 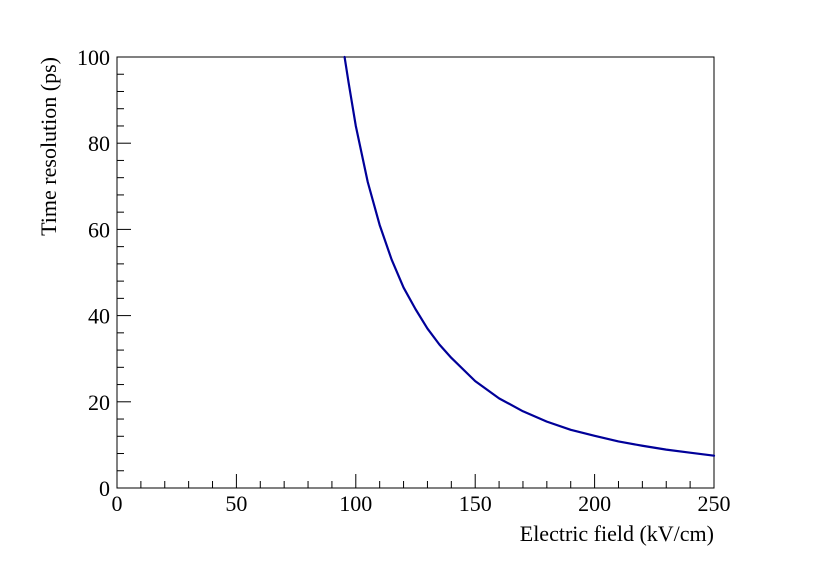 What do you see at coordinates (714, 503) in the screenshot?
I see `x-tick-label: 250` at bounding box center [714, 503].